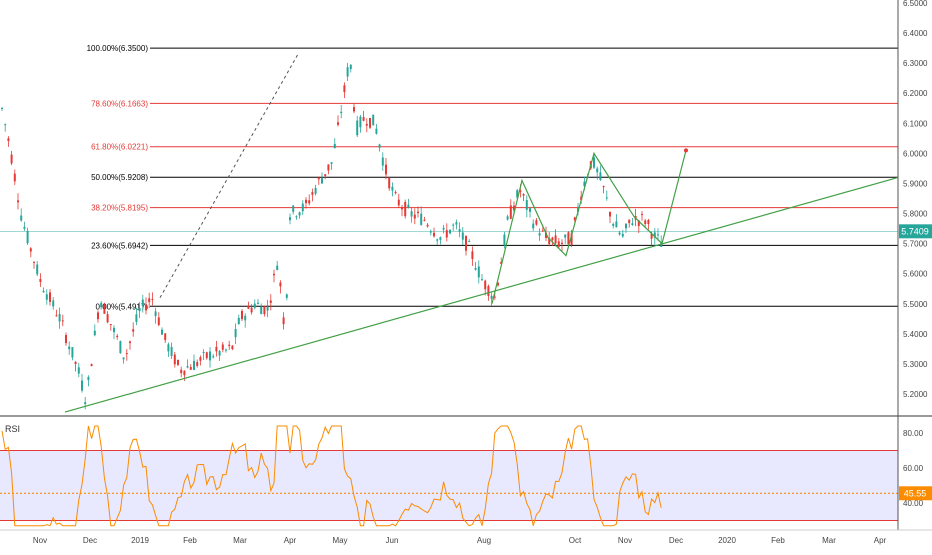 Image resolution: width=932 pixels, height=555 pixels. I want to click on x-tick-label: Dec, so click(90, 540).